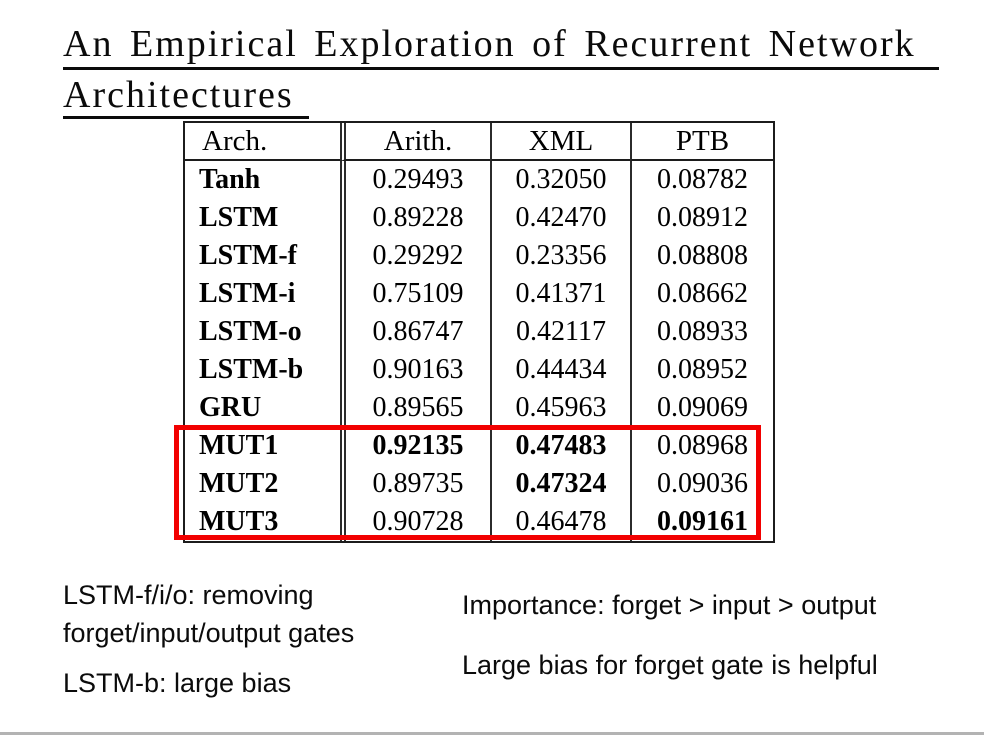 This screenshot has width=984, height=740. I want to click on xml-cell: 0.42117, so click(560, 332).